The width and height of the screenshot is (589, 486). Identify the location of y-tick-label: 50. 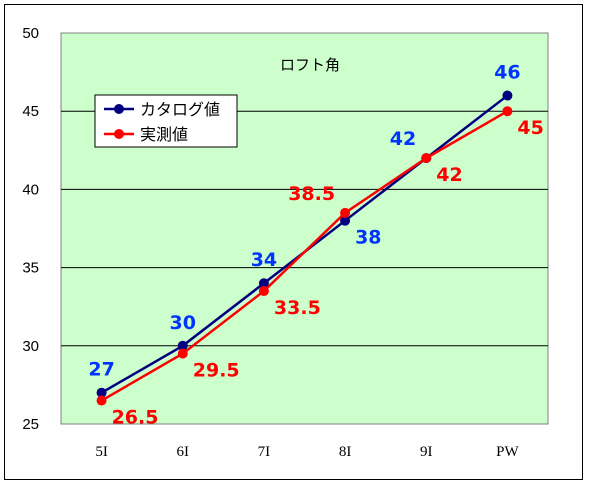
(30, 33).